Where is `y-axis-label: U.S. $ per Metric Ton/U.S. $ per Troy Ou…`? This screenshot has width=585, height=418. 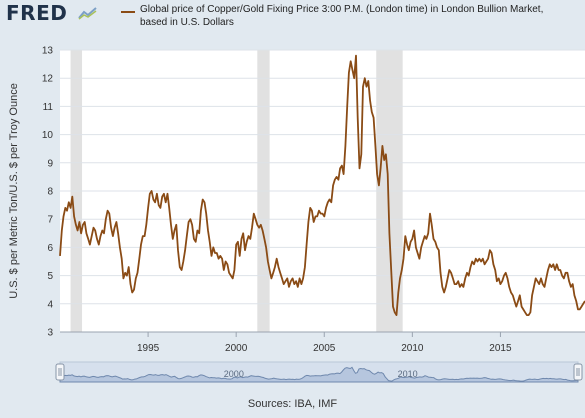
y-axis-label: U.S. $ per Metric Ton/U.S. $ per Troy Ou… is located at coordinates (14, 191).